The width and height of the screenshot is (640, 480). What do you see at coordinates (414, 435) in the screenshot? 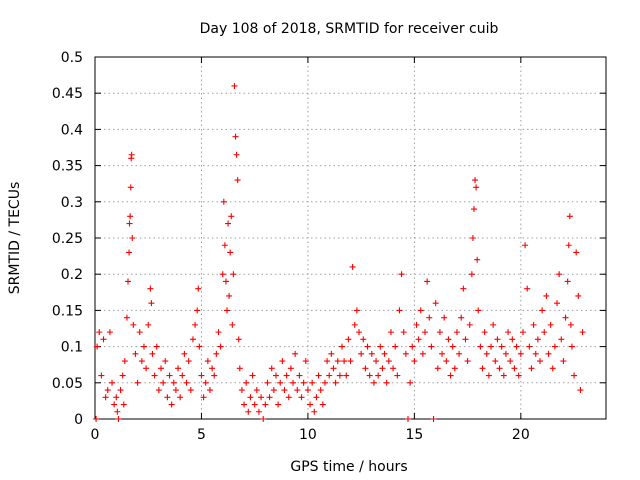
I see `x-tick-label: 15` at bounding box center [414, 435].